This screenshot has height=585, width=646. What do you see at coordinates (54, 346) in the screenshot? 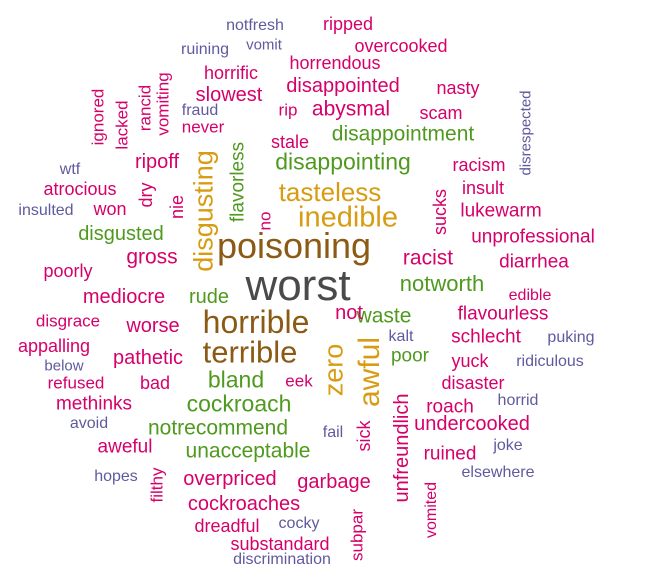
I see `word-appalling: appalling` at bounding box center [54, 346].